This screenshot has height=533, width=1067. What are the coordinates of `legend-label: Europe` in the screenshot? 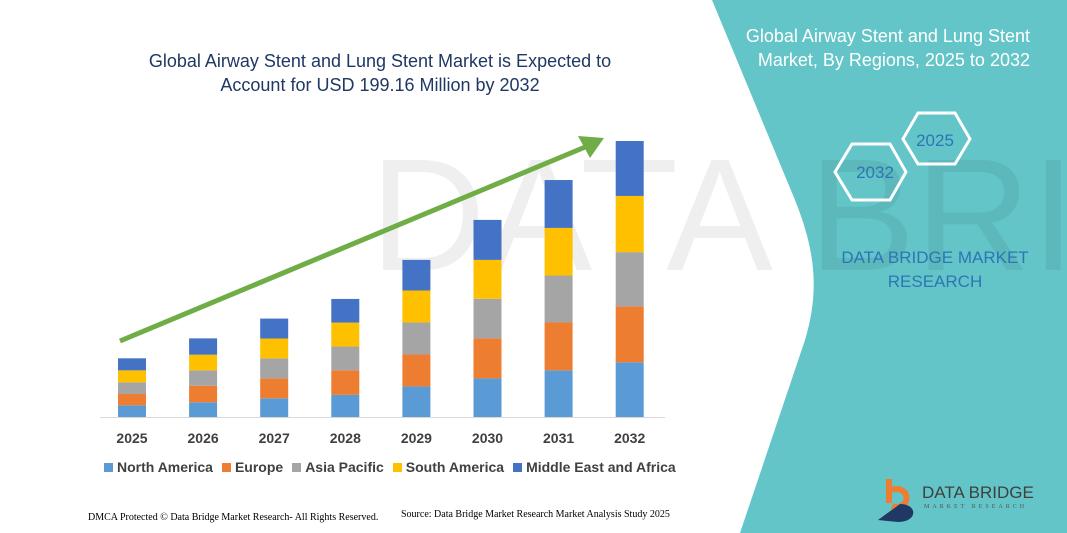 It's located at (259, 467).